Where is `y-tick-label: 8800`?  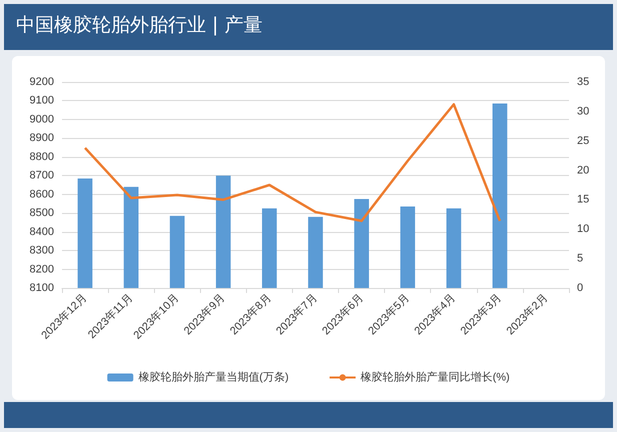 y-tick-label: 8800 is located at coordinates (42, 156).